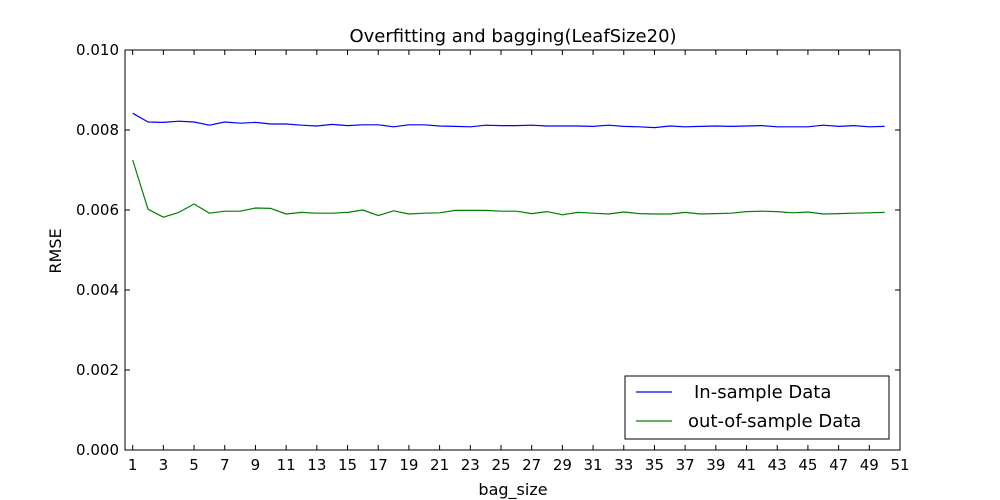 This screenshot has height=500, width=1000. Describe the element at coordinates (762, 392) in the screenshot. I see `legend-label-in-sample: In-sample Data` at that location.